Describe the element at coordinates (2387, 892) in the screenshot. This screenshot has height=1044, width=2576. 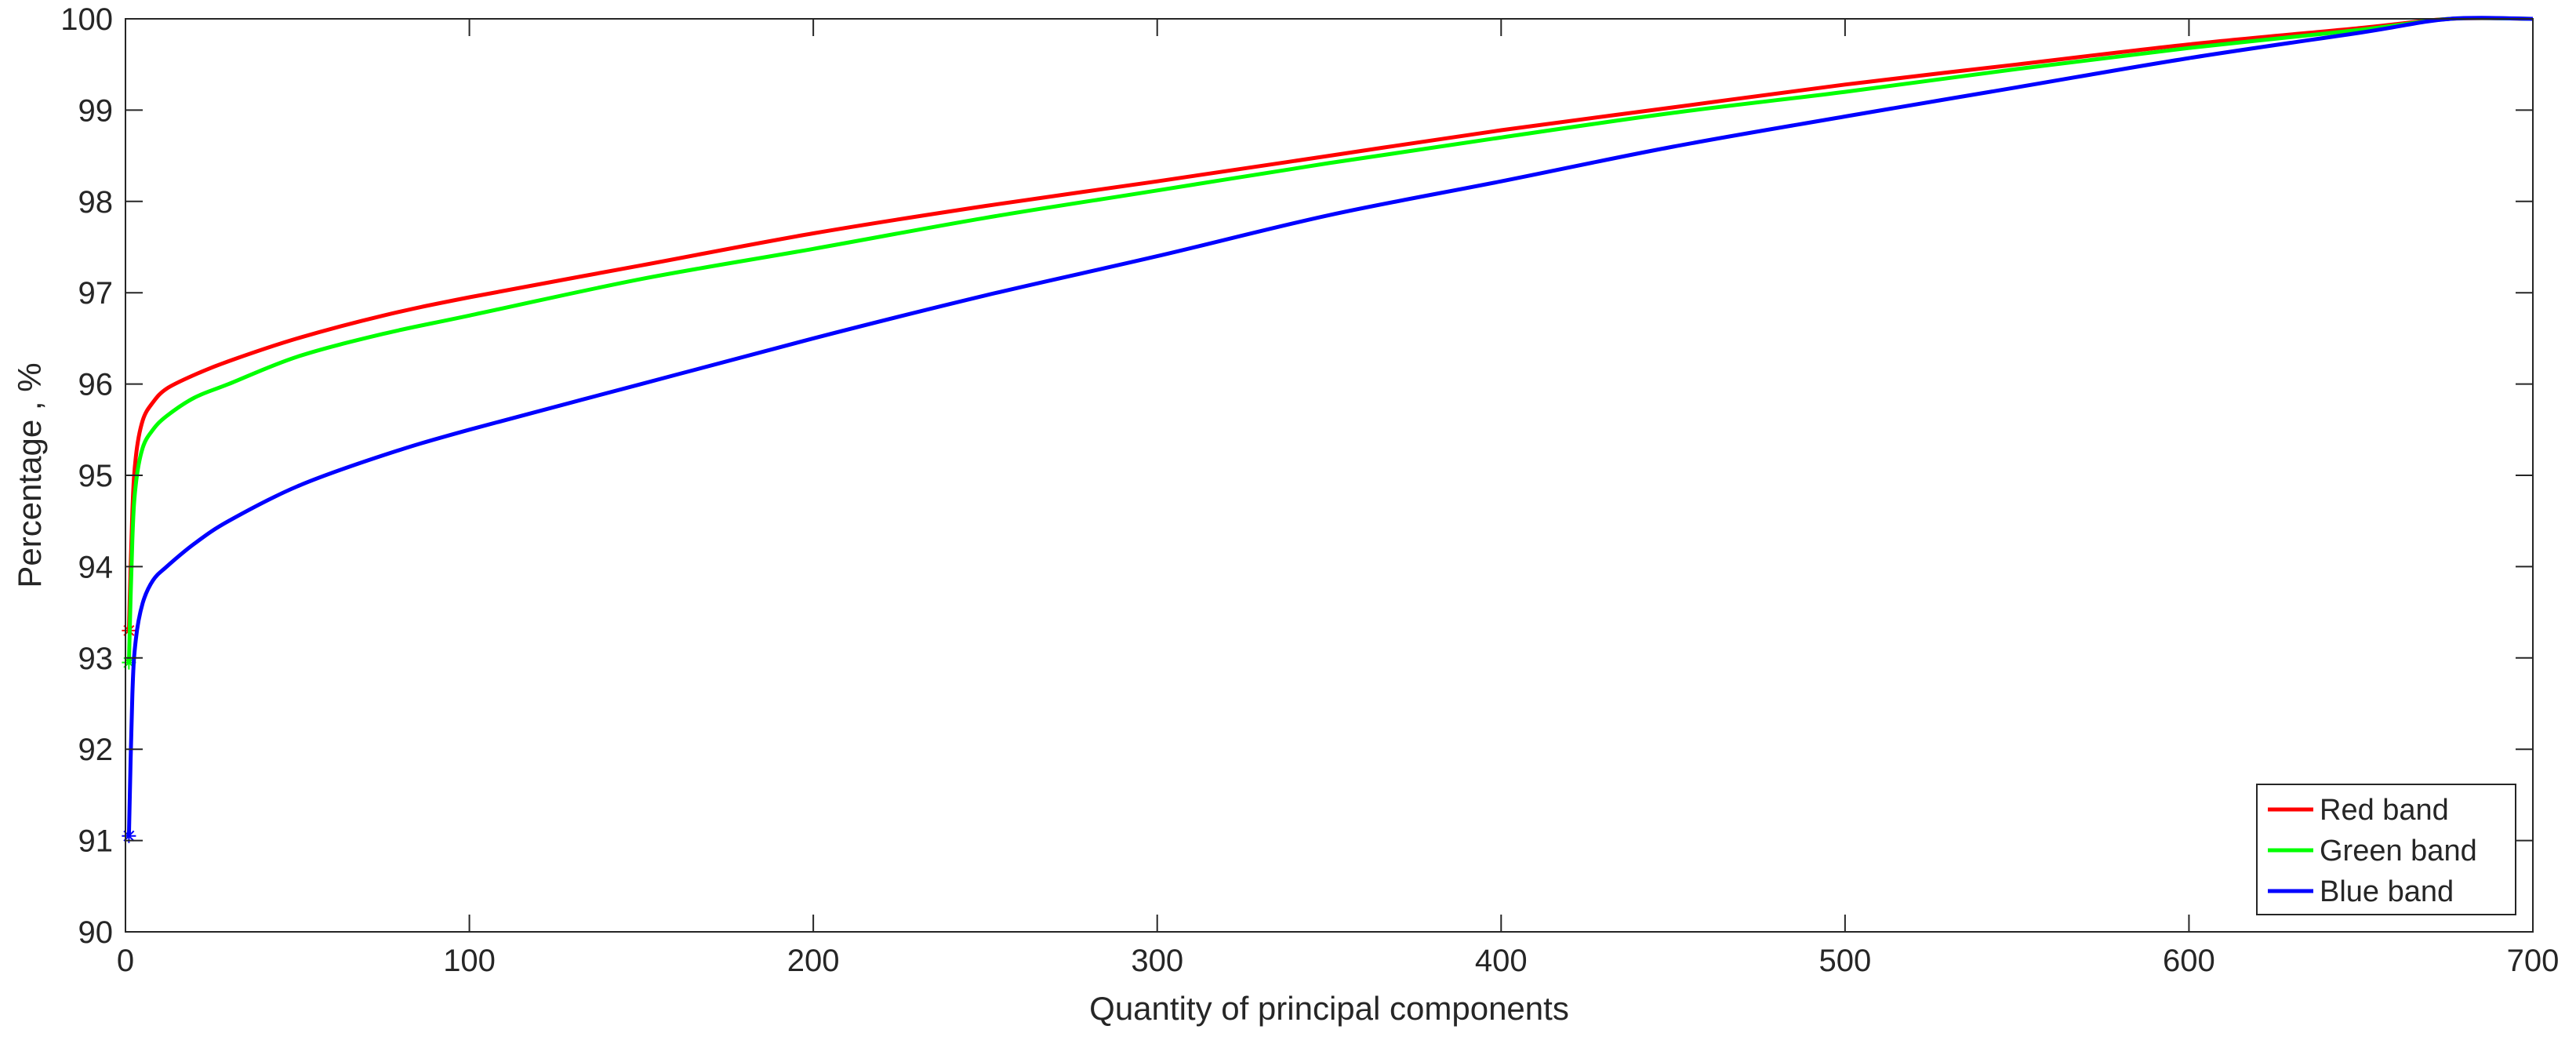
I see `legend-label-3: Blue band` at that location.